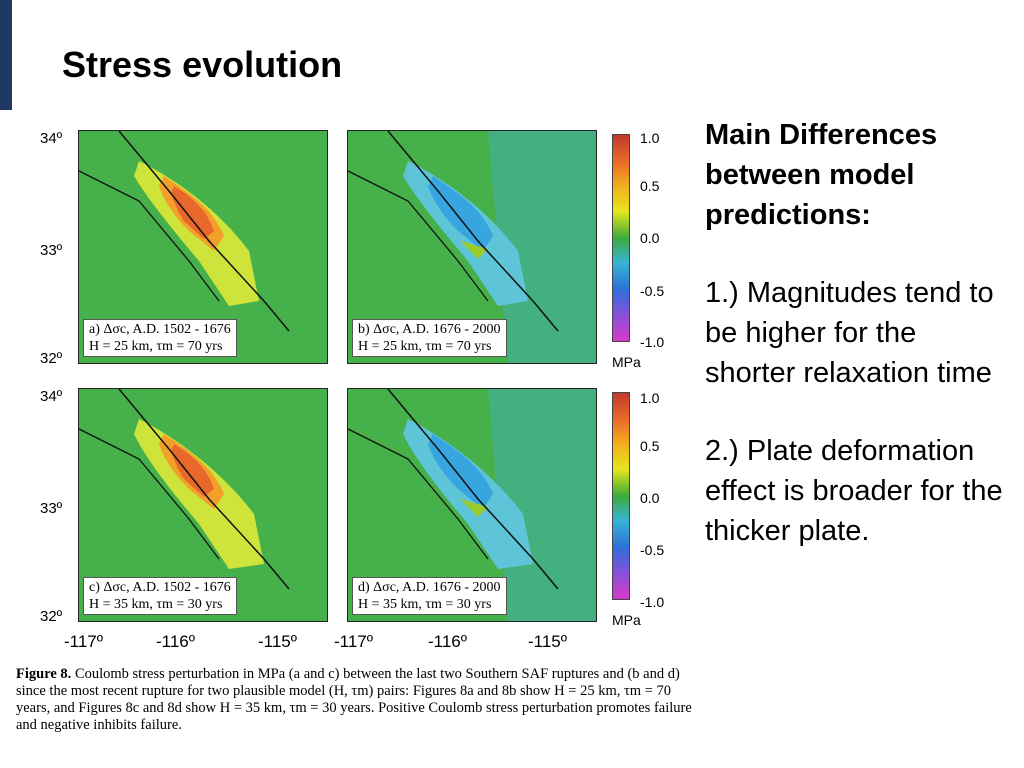 This screenshot has height=768, width=1024. I want to click on cbar-tick-1.0-bottom: 1.0, so click(650, 398).